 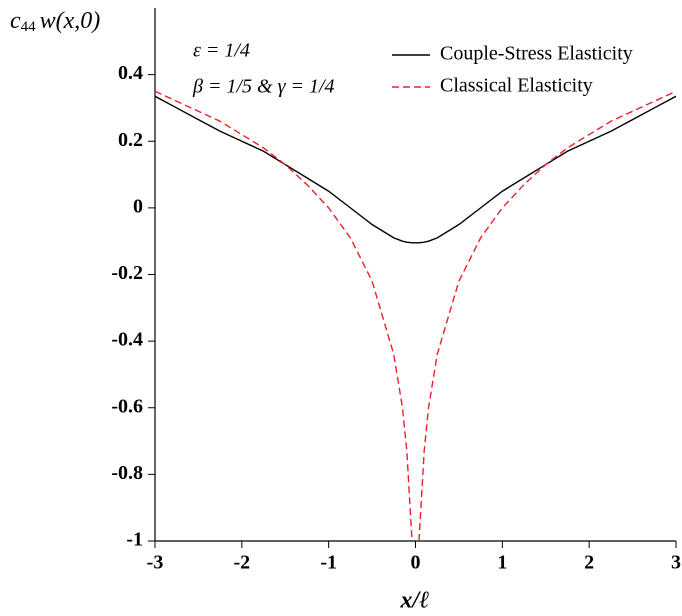 I want to click on x-axis-label: x/ℓ, so click(x=415, y=601).